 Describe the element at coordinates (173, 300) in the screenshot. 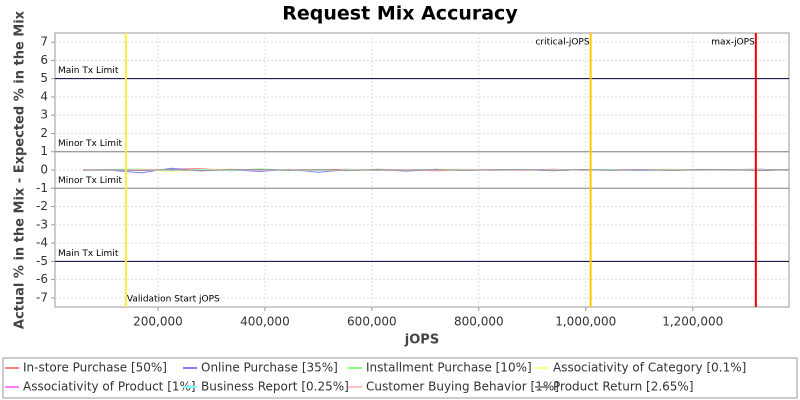

I see `marker-label: Validation Start jOPS` at that location.